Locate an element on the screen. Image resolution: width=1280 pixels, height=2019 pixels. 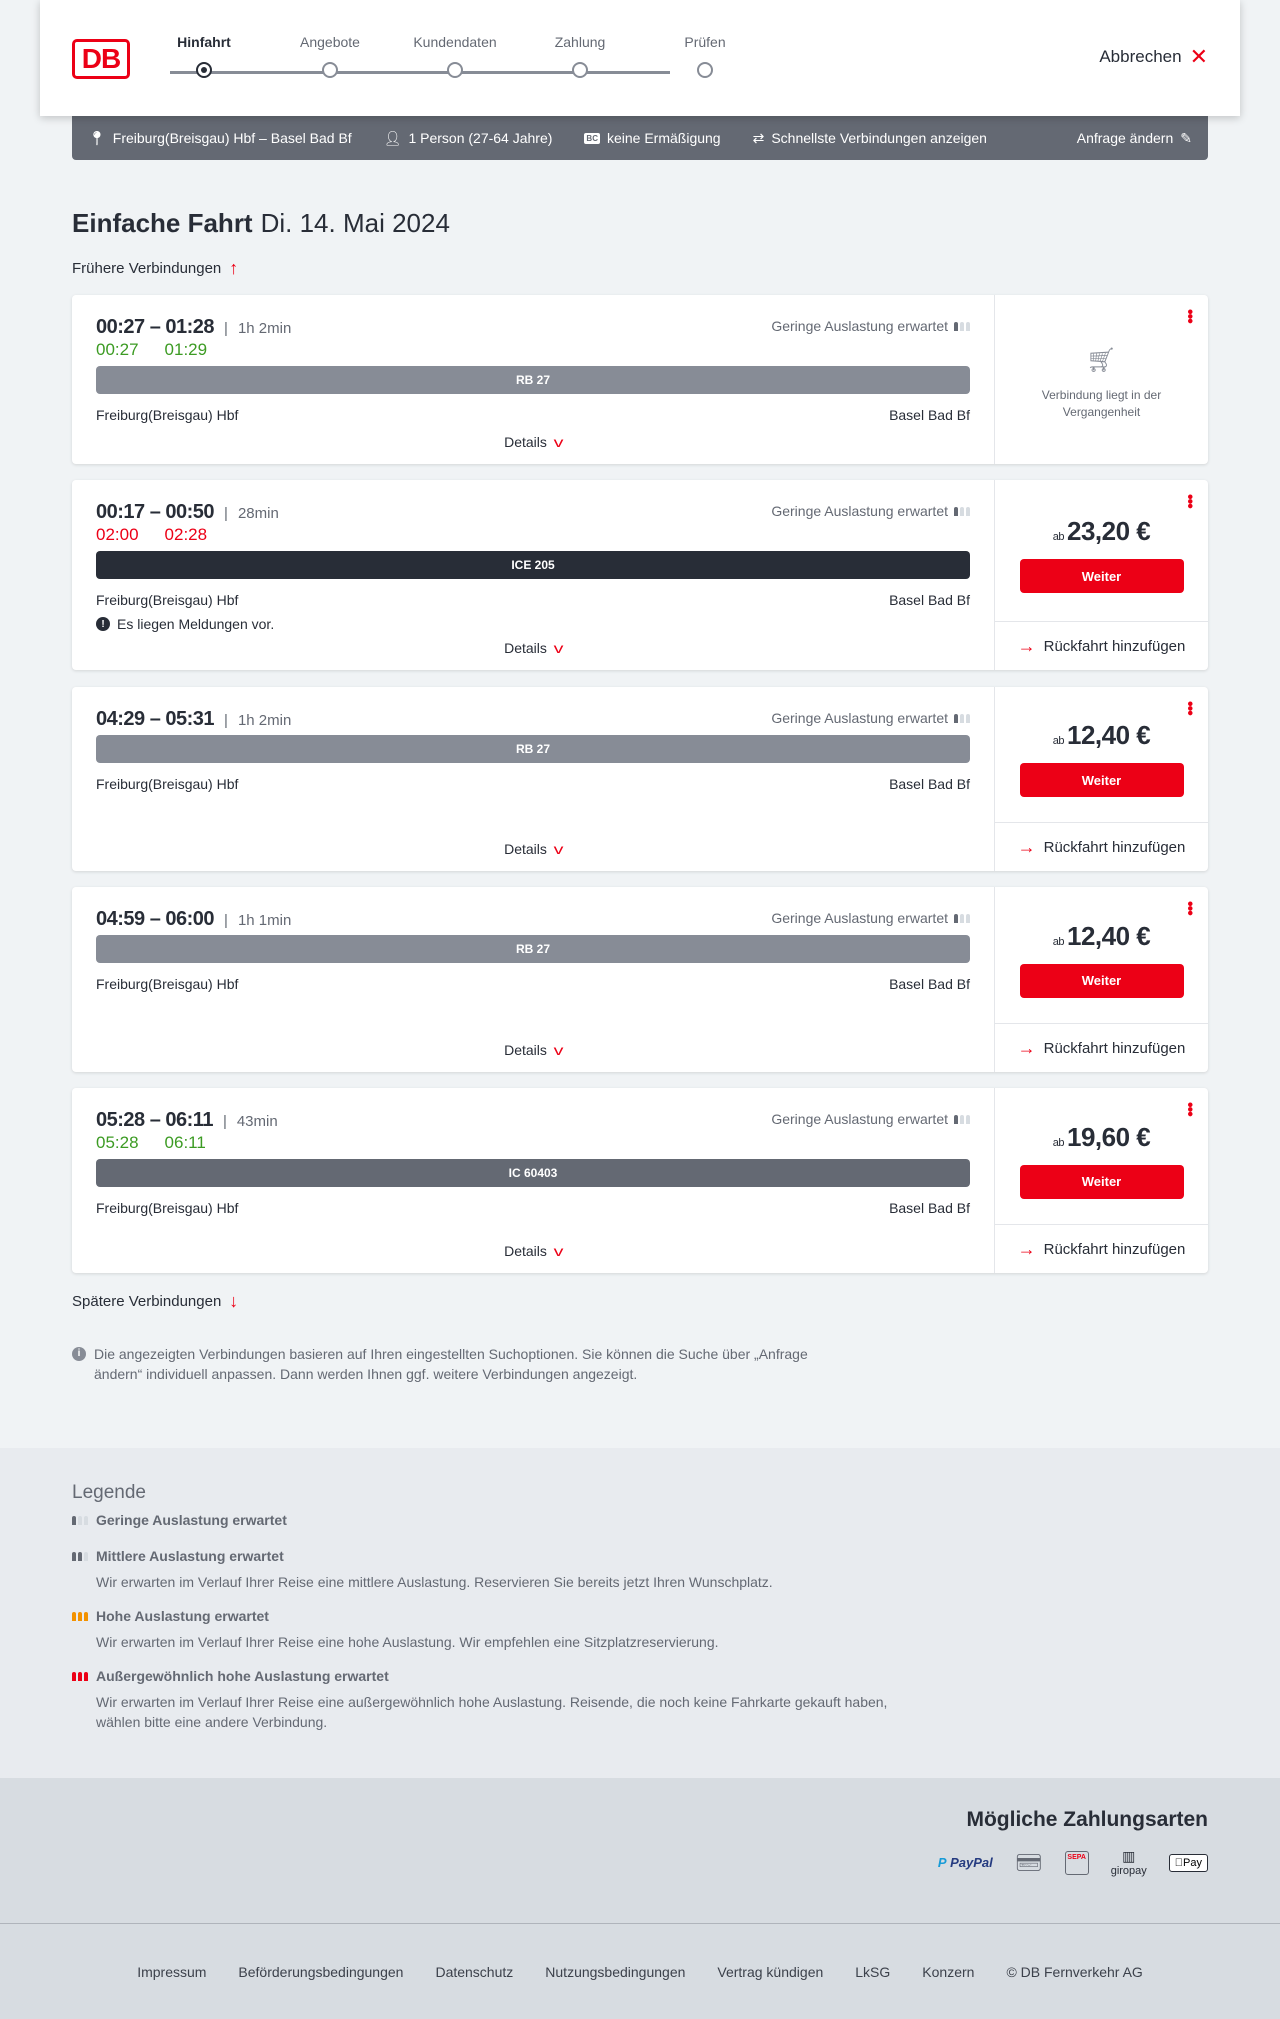
step-kundendaten: Kundendaten is located at coordinates (455, 56).